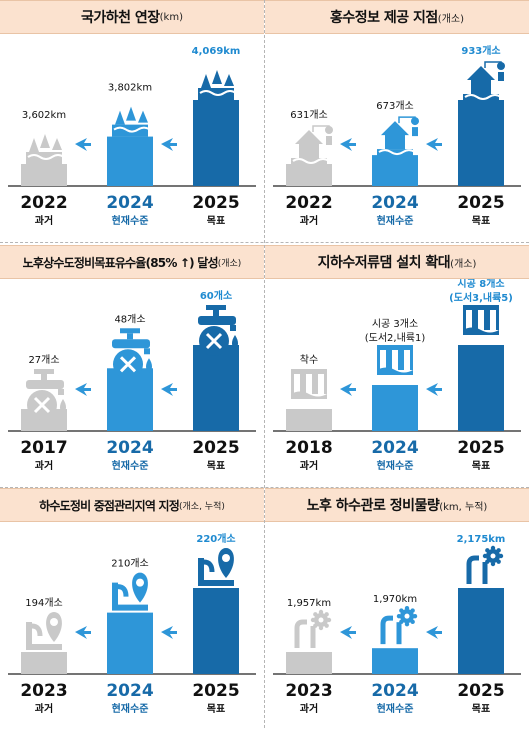 The image size is (529, 730). Describe the element at coordinates (132, 17) in the screenshot. I see `panel-header: 국가하천 연장 (km)` at that location.